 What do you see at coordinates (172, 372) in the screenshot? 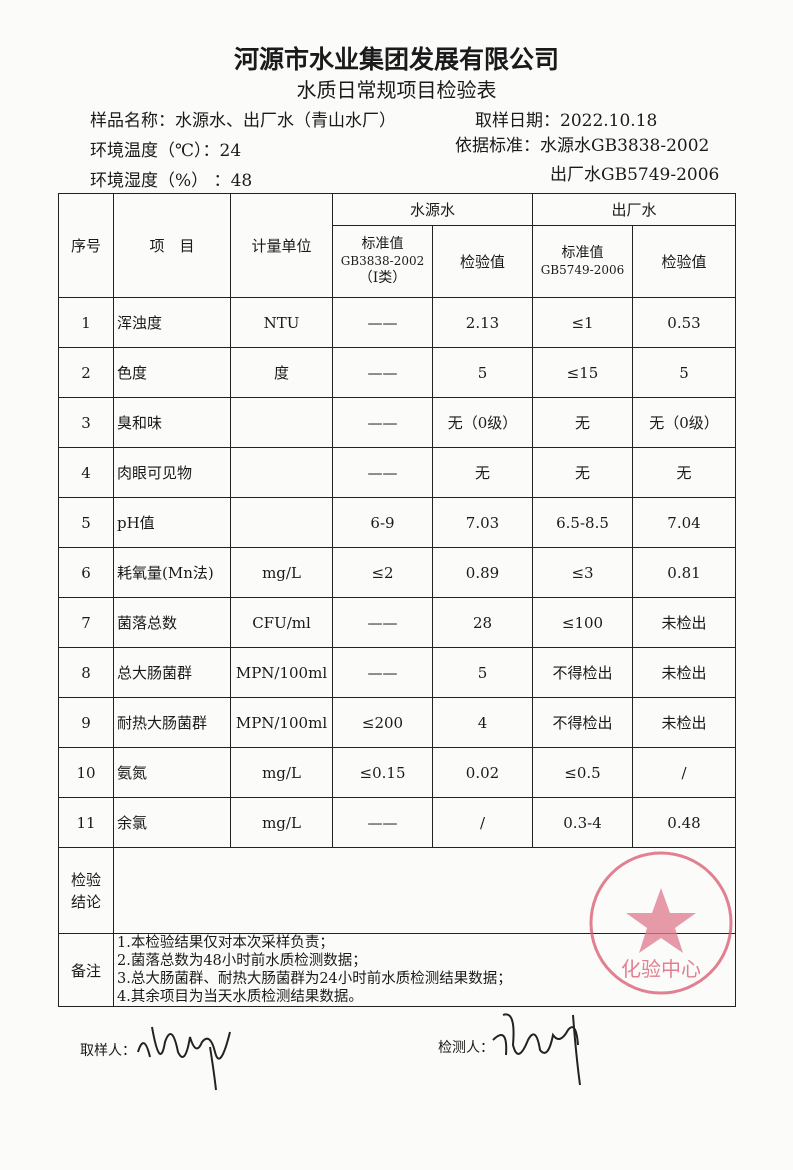
I see `cell-item: 色度` at bounding box center [172, 372].